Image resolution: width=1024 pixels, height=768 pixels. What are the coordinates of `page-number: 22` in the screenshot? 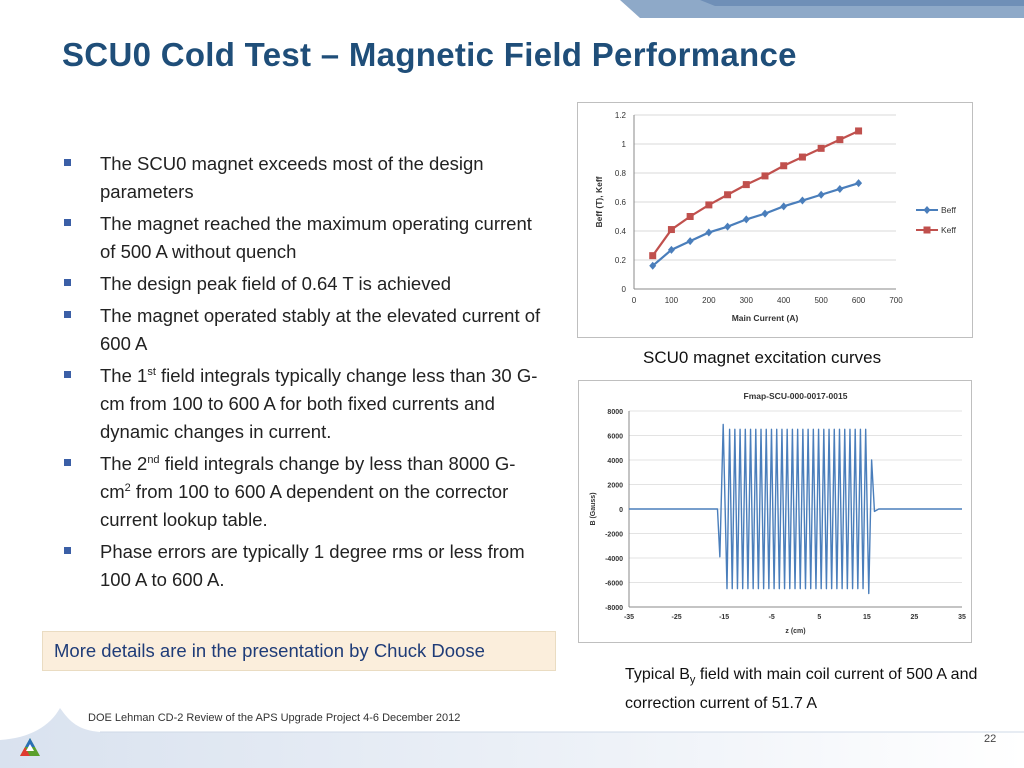 It's located at (990, 739).